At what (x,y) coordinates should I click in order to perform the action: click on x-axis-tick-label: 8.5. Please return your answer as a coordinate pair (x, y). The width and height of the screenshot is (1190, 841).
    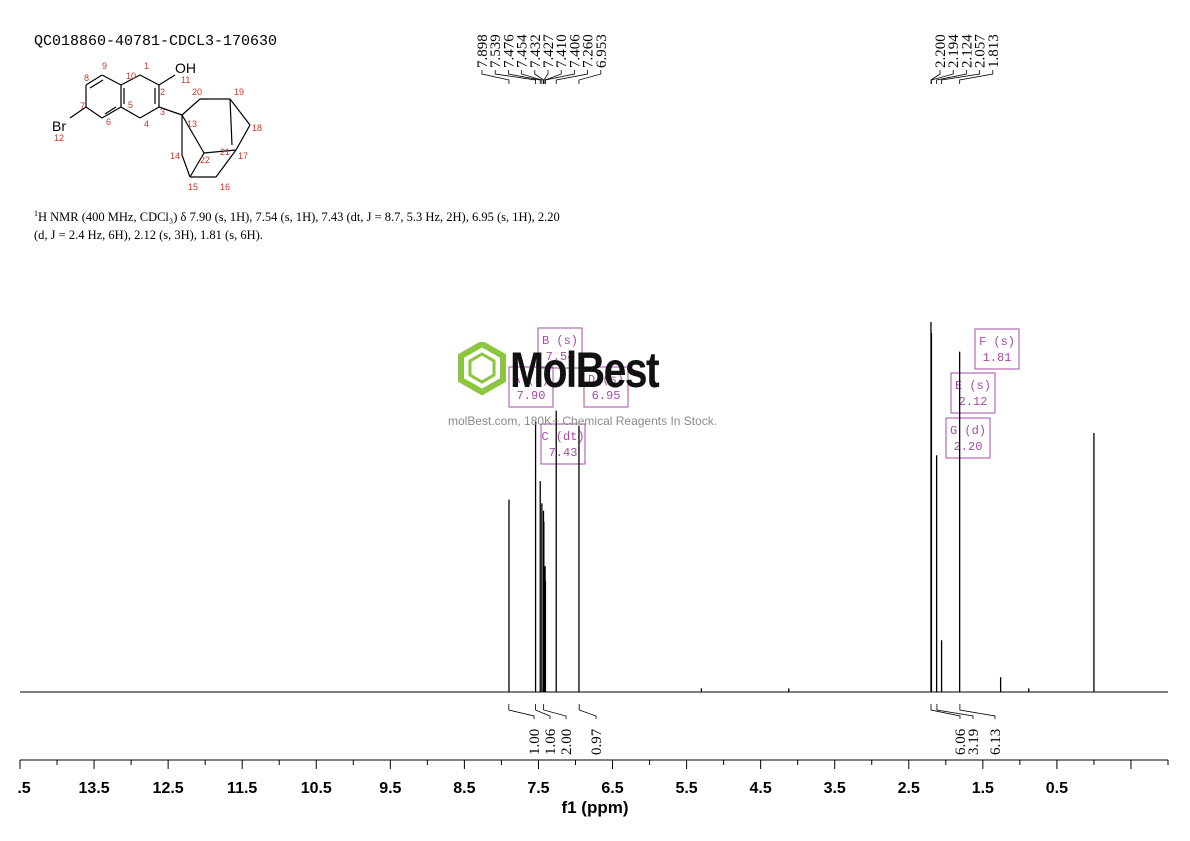
    Looking at the image, I should click on (464, 788).